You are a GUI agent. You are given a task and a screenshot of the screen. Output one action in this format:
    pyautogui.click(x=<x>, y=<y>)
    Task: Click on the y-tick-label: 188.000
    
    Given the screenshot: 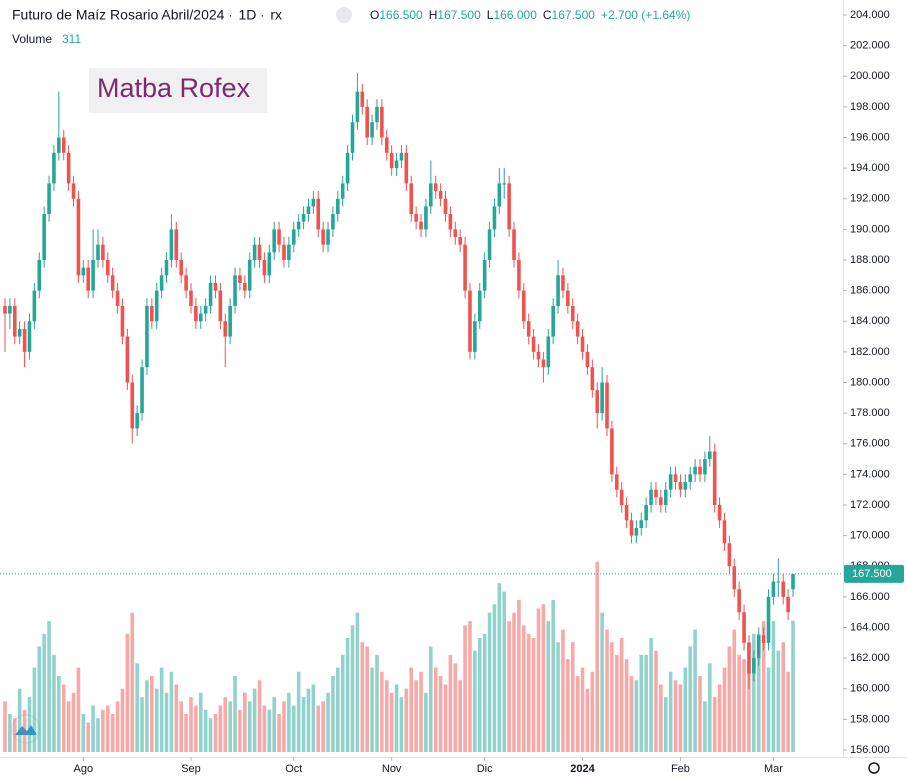 What is the action you would take?
    pyautogui.click(x=870, y=260)
    